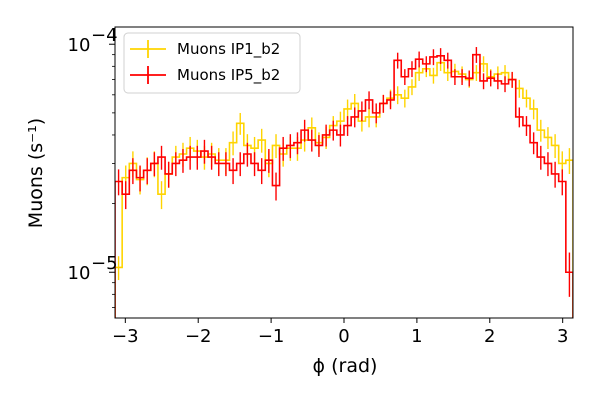 This screenshot has width=600, height=400. I want to click on legend-entry-ip5: Muons IP5_b2, so click(205, 75).